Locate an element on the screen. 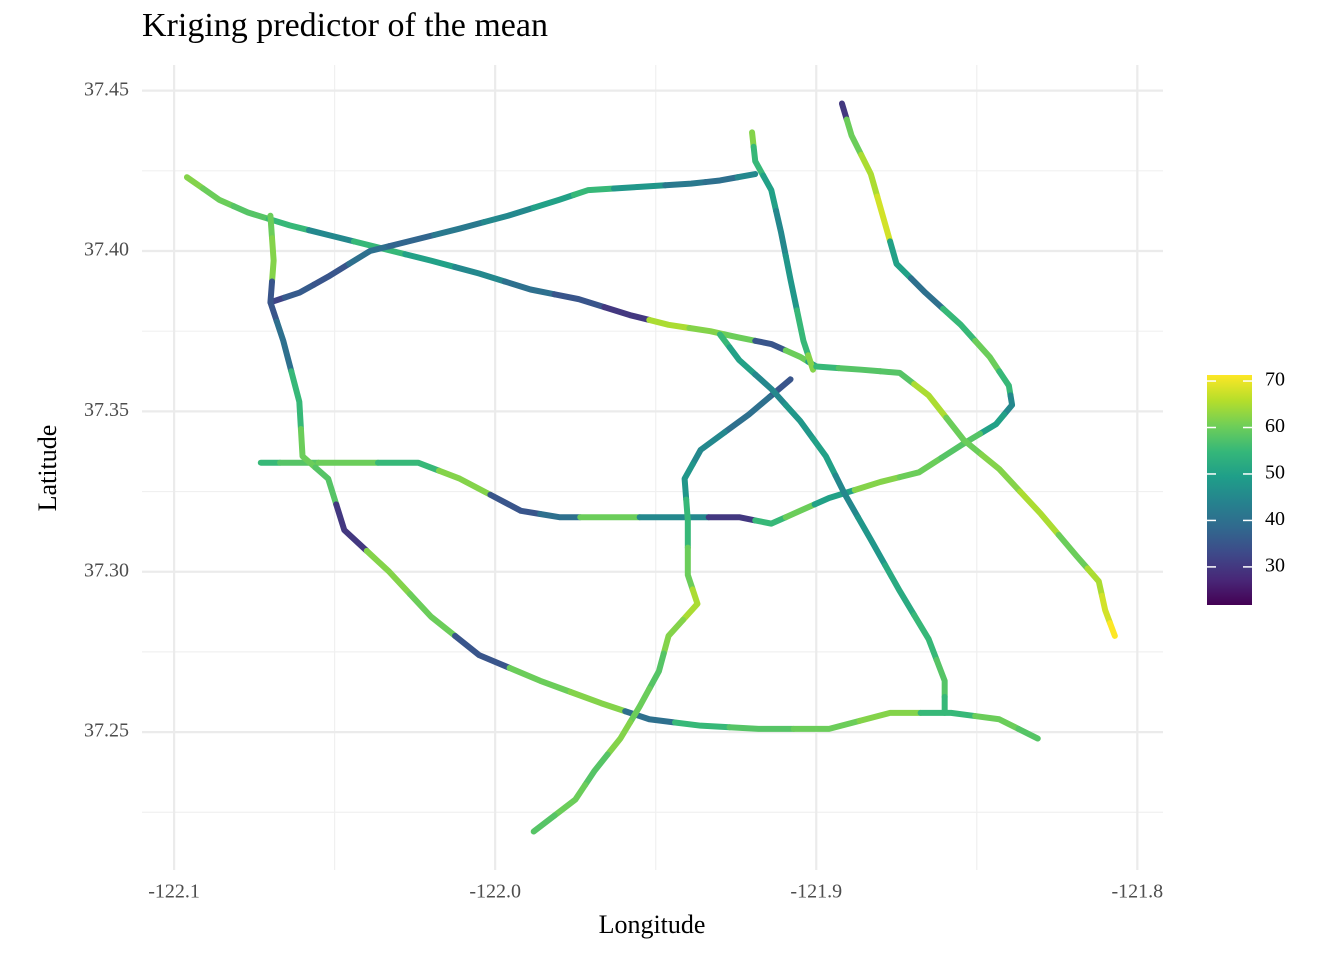 The image size is (1344, 960). y-tick-label: 37.40 is located at coordinates (106, 250).